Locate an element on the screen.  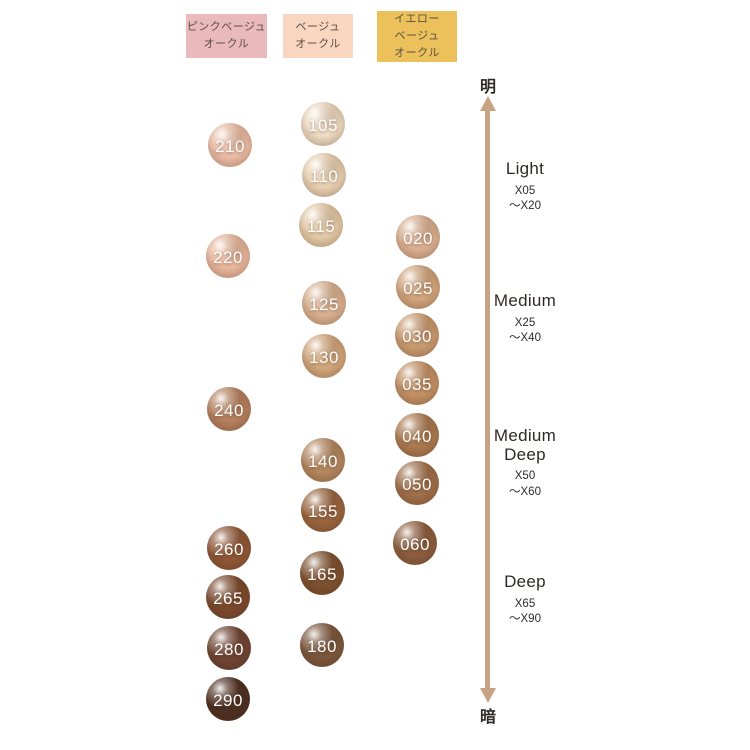
shade-code: 110 is located at coordinates (324, 176).